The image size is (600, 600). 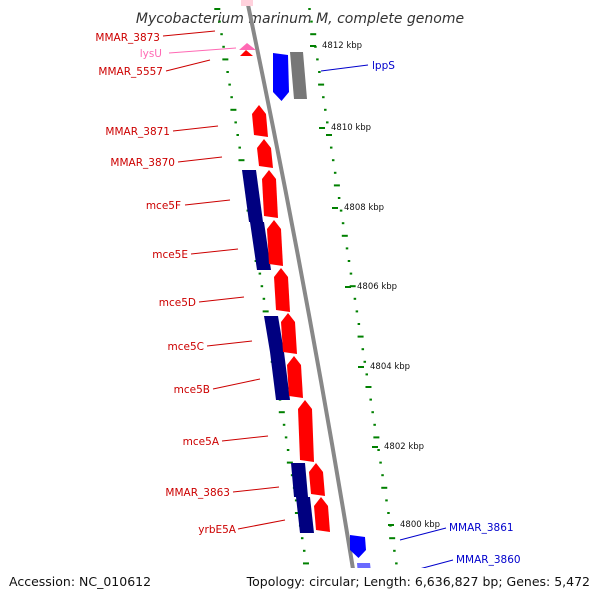 What do you see at coordinates (364, 208) in the screenshot?
I see `kbp-label: 4808 kbp` at bounding box center [364, 208].